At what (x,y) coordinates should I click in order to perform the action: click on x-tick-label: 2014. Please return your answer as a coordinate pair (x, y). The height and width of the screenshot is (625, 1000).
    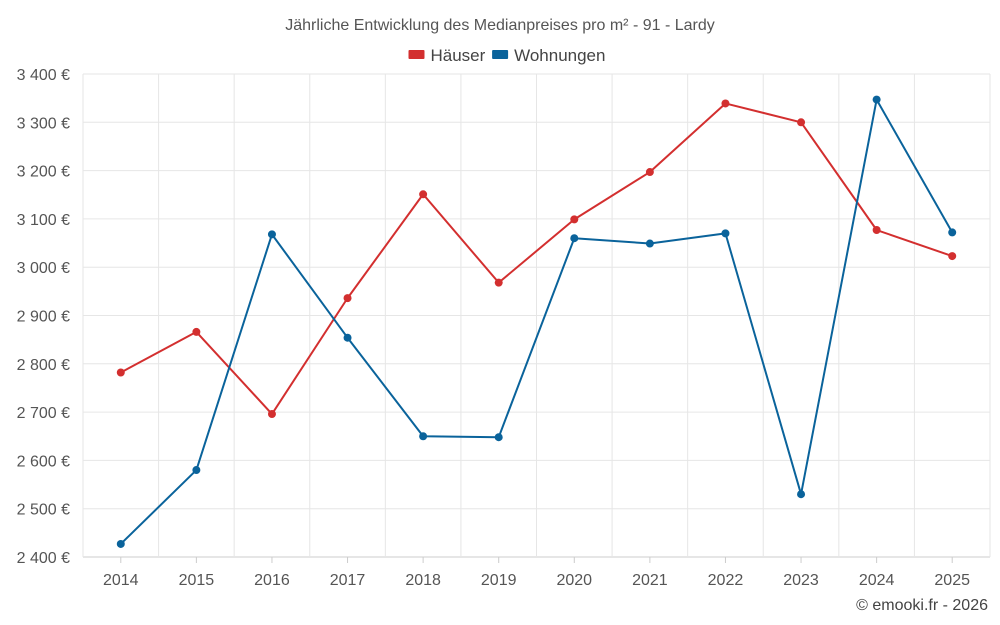
    Looking at the image, I should click on (121, 580).